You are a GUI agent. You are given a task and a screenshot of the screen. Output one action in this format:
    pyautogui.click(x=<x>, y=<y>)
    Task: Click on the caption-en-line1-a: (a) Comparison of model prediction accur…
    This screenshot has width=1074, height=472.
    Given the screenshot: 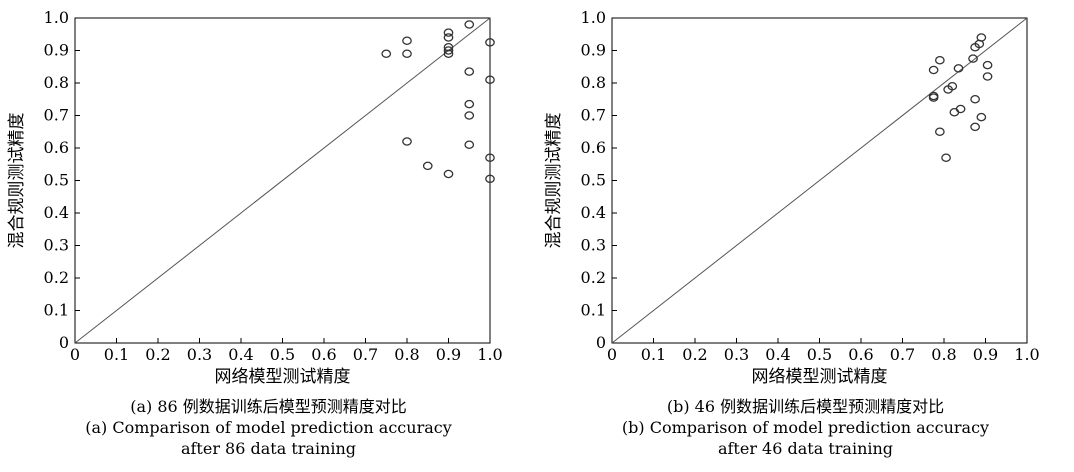 What is the action you would take?
    pyautogui.click(x=268, y=427)
    